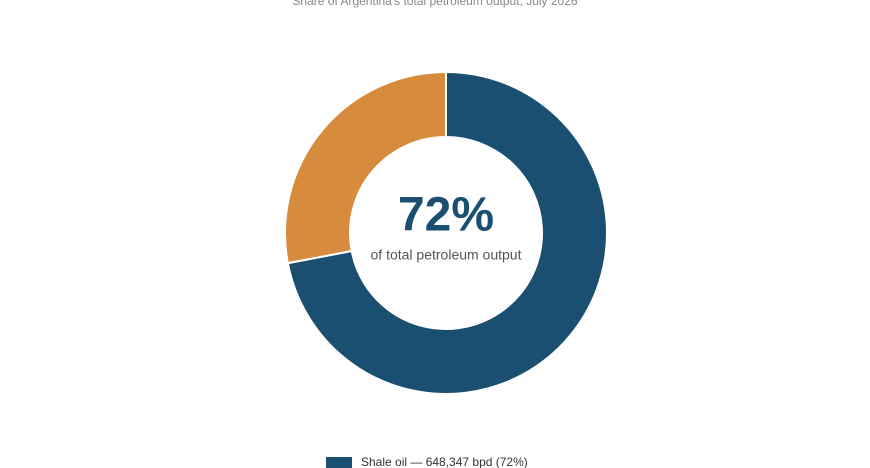 This screenshot has width=870, height=468. What do you see at coordinates (444, 461) in the screenshot?
I see `legend-label: Shale oil — 648,347 bpd (72%)` at bounding box center [444, 461].